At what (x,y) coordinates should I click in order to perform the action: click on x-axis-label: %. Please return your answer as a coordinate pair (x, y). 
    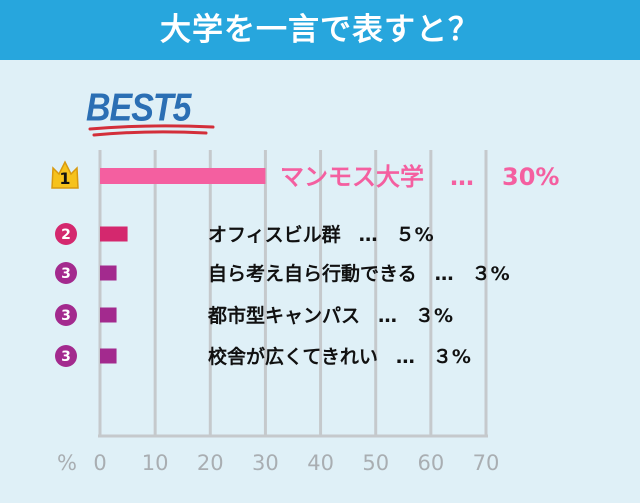
    Looking at the image, I should click on (67, 463).